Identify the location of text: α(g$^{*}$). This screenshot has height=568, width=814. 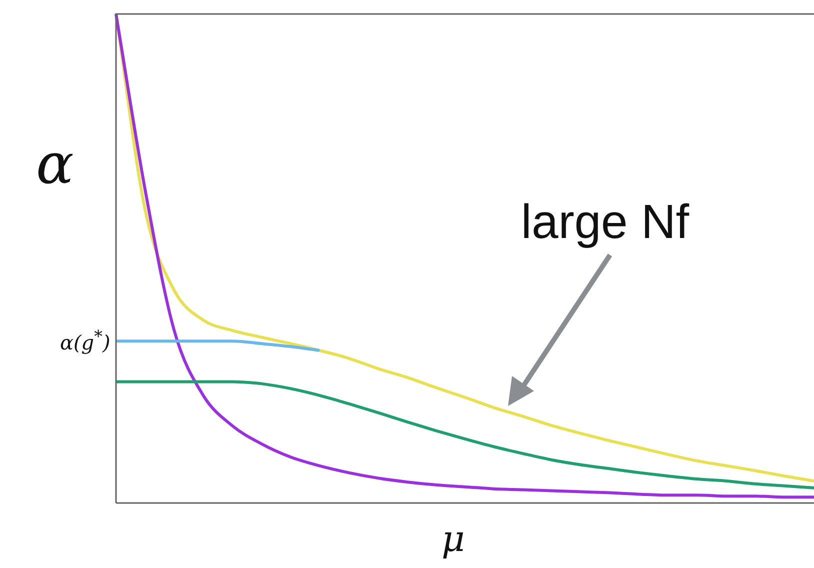
(85, 341).